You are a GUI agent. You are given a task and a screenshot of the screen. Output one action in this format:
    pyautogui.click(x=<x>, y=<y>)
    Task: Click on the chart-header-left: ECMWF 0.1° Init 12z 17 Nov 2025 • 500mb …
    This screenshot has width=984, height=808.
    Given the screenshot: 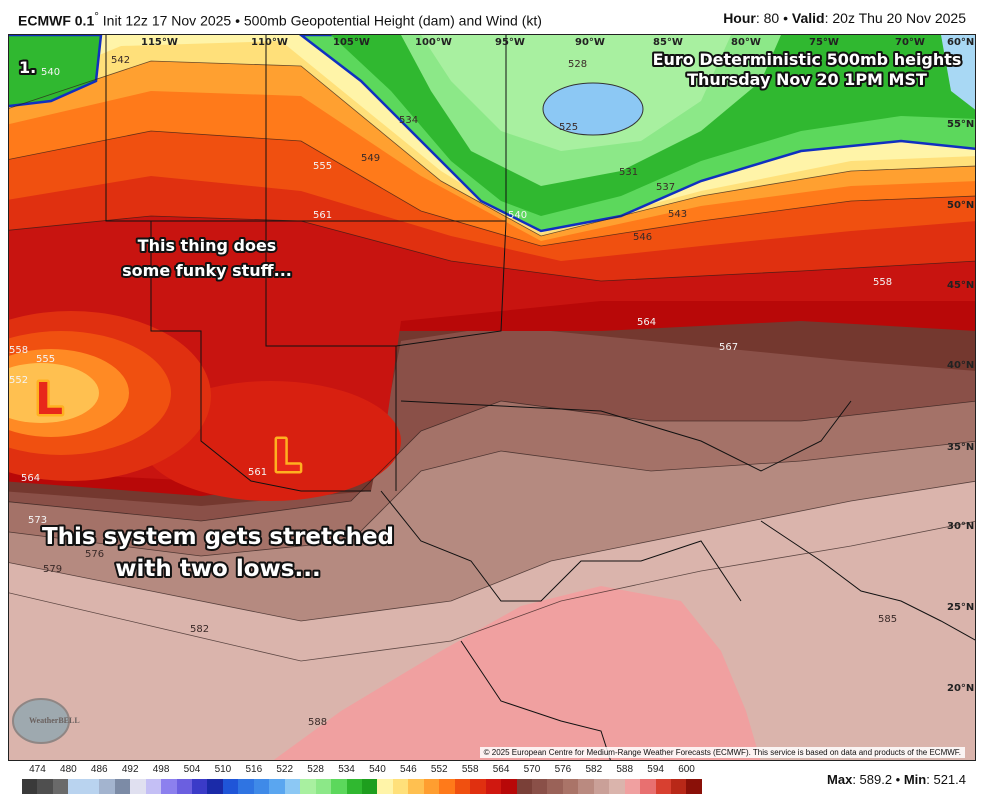 What is the action you would take?
    pyautogui.click(x=280, y=19)
    